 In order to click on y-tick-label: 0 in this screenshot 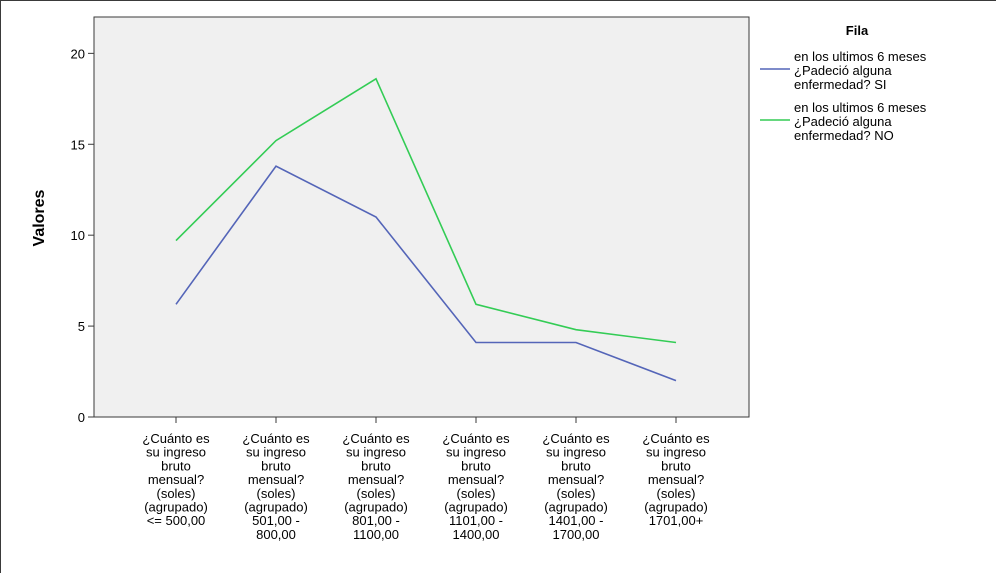, I will do `click(81, 417)`.